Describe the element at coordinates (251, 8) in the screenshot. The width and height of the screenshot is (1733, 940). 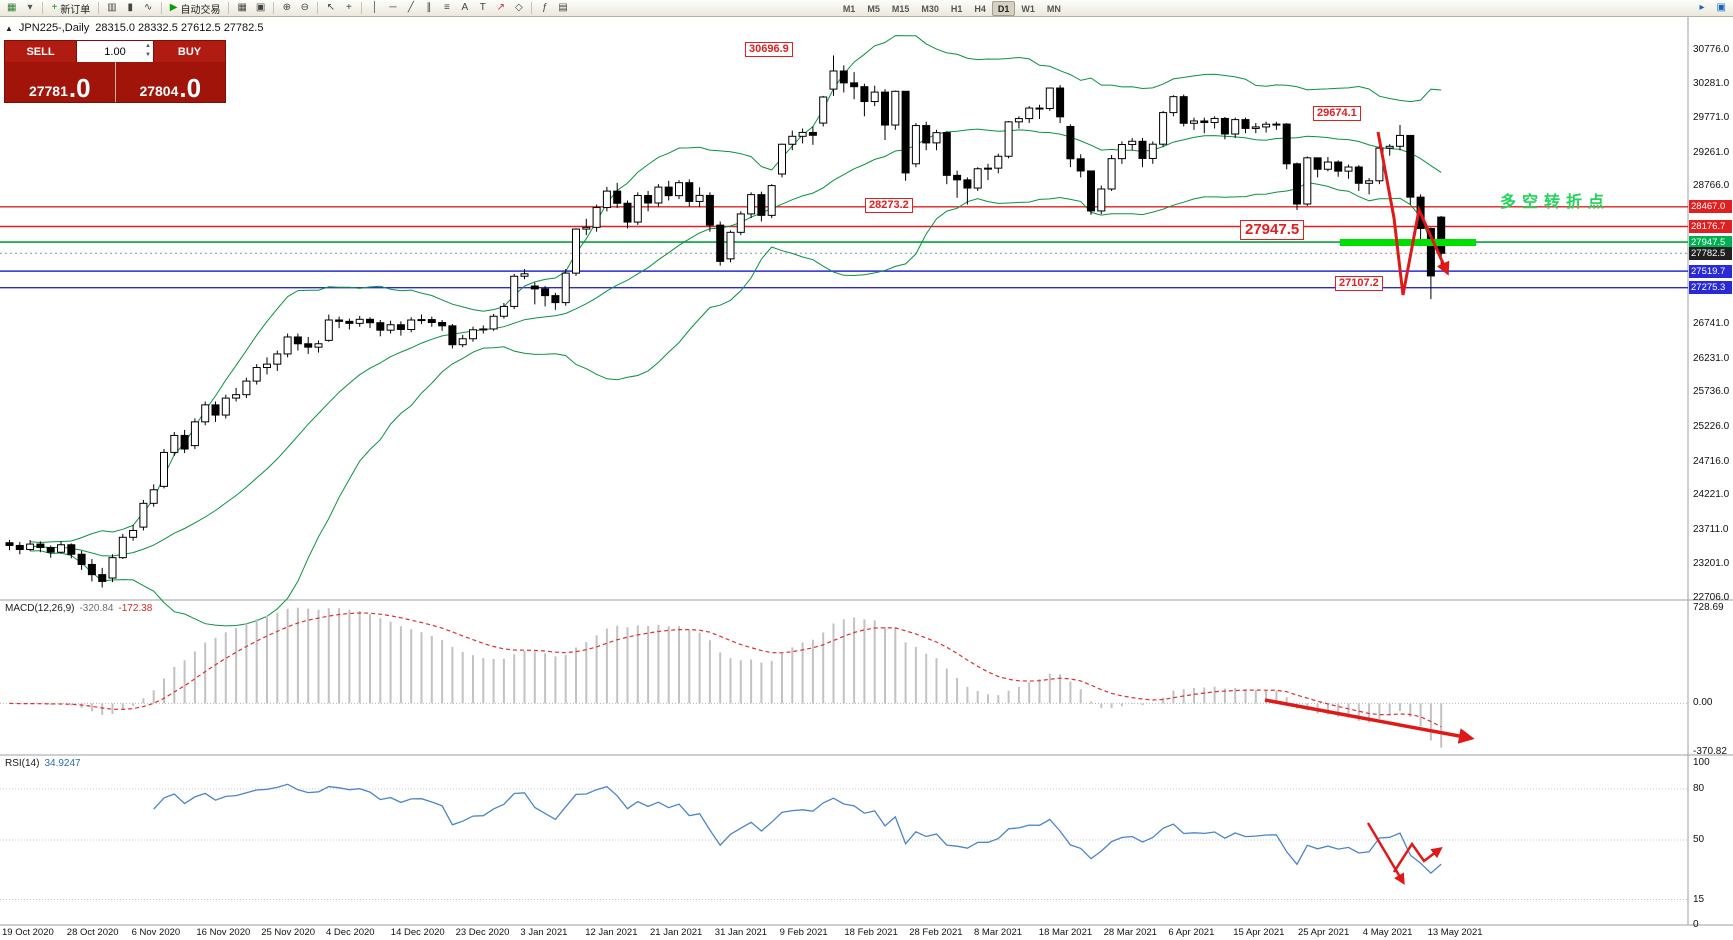
I see `window-group: ▦ ▣` at that location.